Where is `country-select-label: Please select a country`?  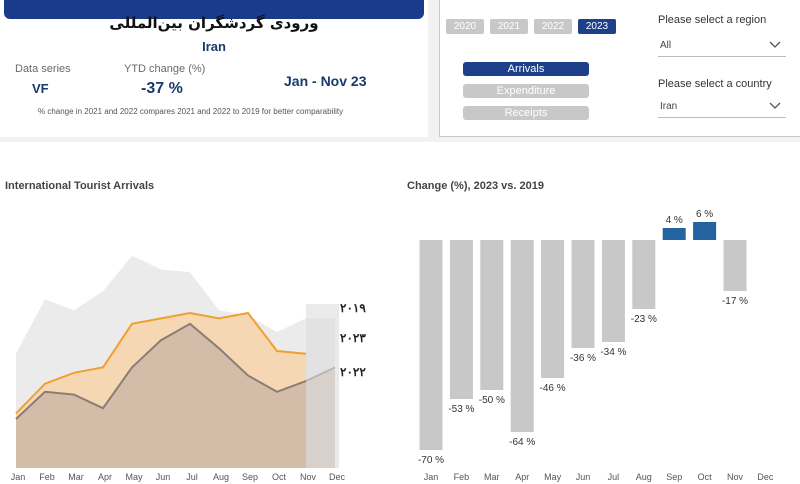 country-select-label: Please select a country is located at coordinates (715, 84).